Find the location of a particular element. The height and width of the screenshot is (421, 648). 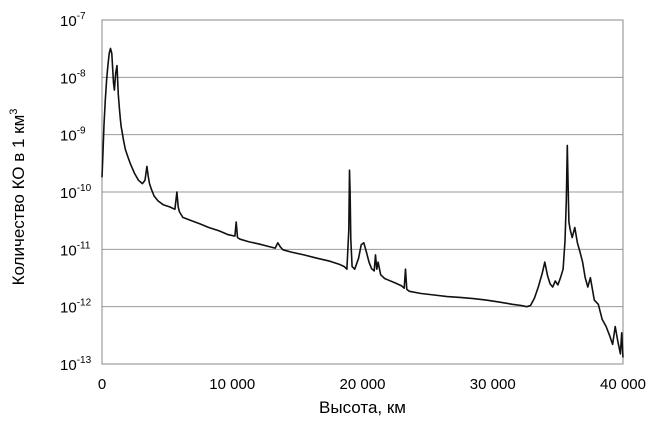

y-tick-exponent: -8 is located at coordinates (81, 73).